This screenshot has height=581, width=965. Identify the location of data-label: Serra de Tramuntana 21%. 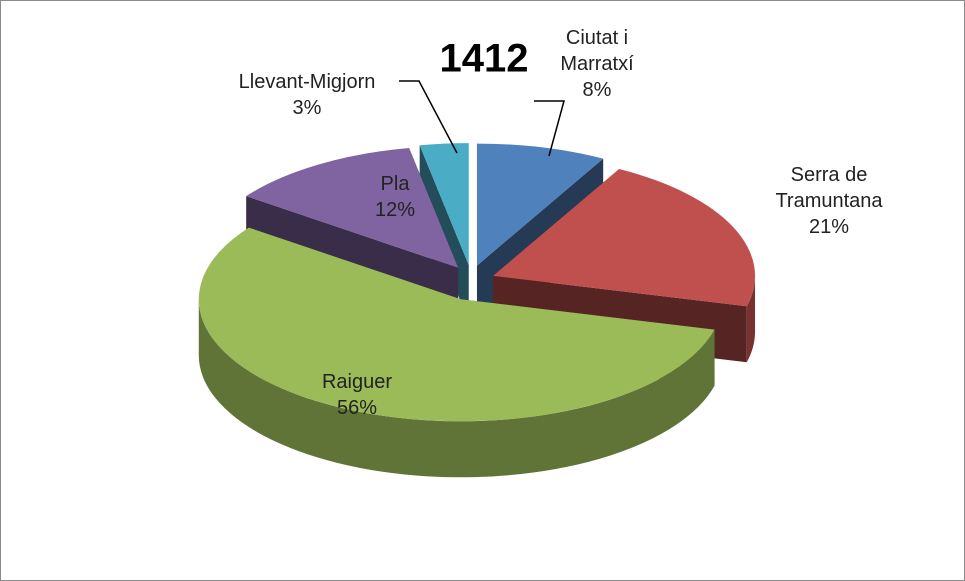
(829, 201).